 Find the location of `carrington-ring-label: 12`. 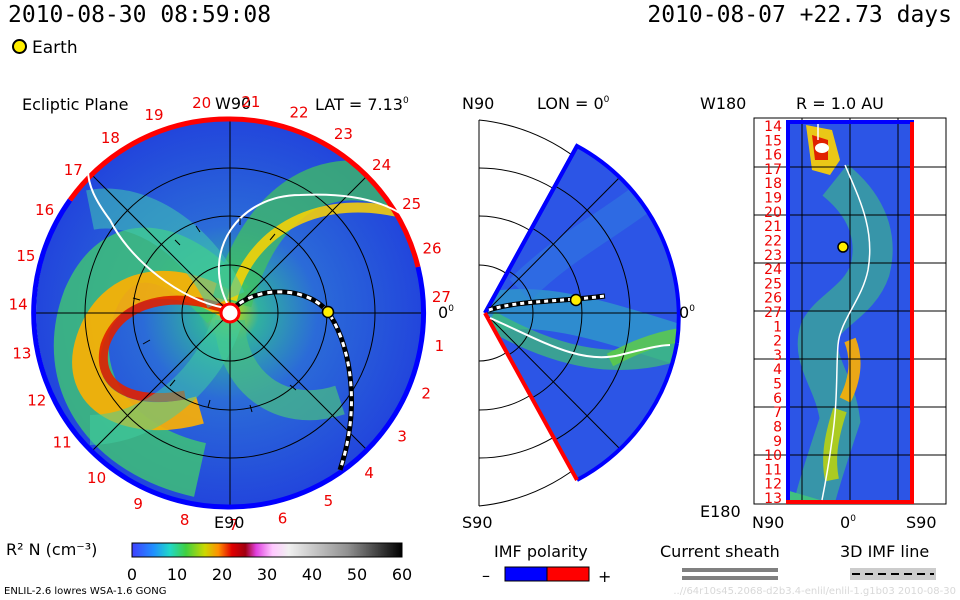

carrington-ring-label: 12 is located at coordinates (36, 400).